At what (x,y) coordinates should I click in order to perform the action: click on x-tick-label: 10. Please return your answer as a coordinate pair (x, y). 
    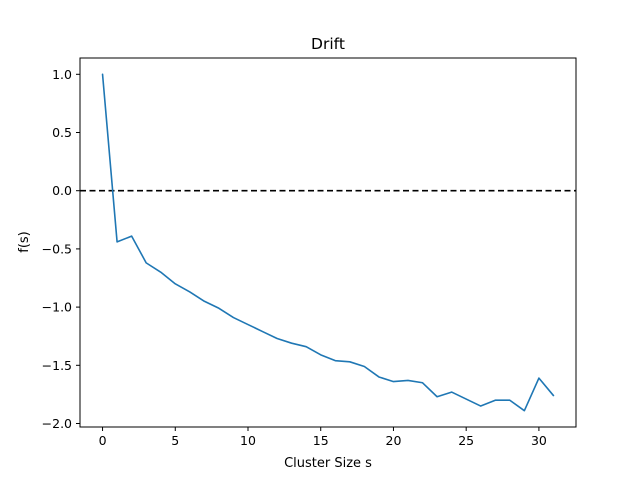
    Looking at the image, I should click on (248, 440).